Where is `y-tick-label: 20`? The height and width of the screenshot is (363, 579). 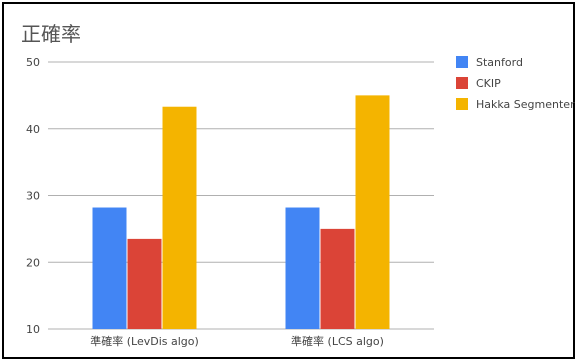
y-tick-label: 20 is located at coordinates (33, 262).